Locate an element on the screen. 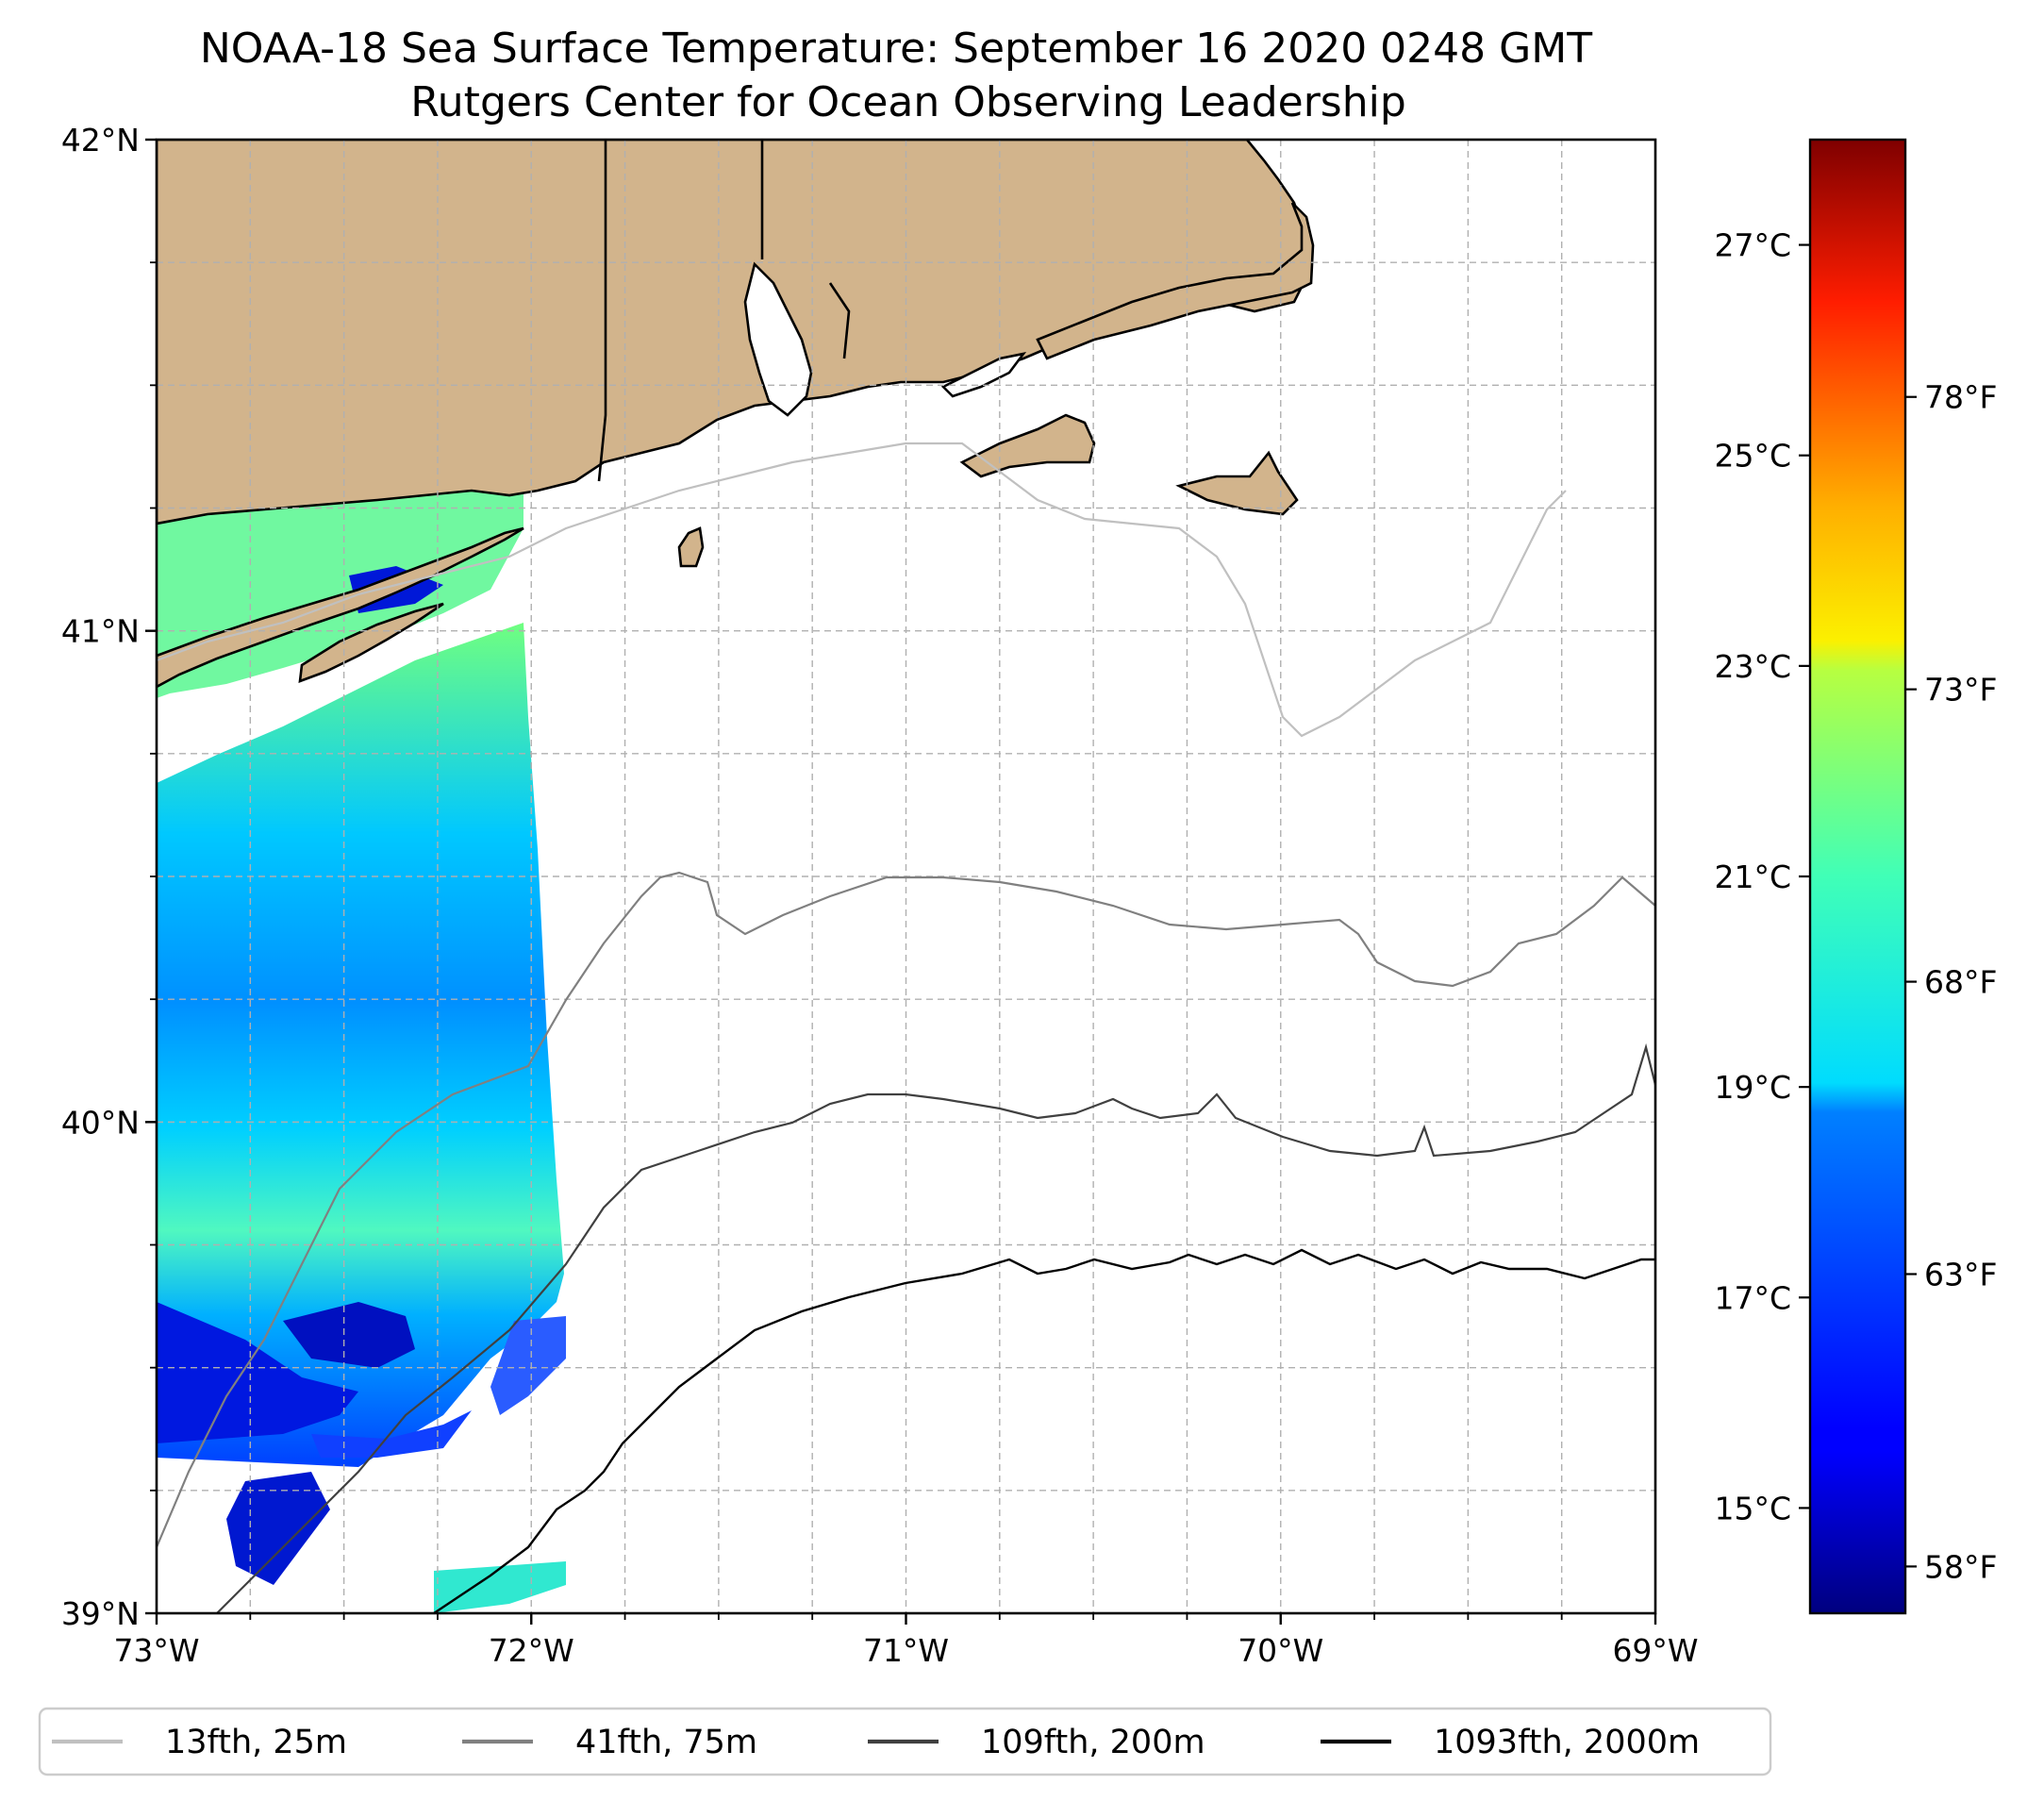 This screenshot has height=1801, width=2044. legend-label: 41fth, 75m is located at coordinates (666, 1742).